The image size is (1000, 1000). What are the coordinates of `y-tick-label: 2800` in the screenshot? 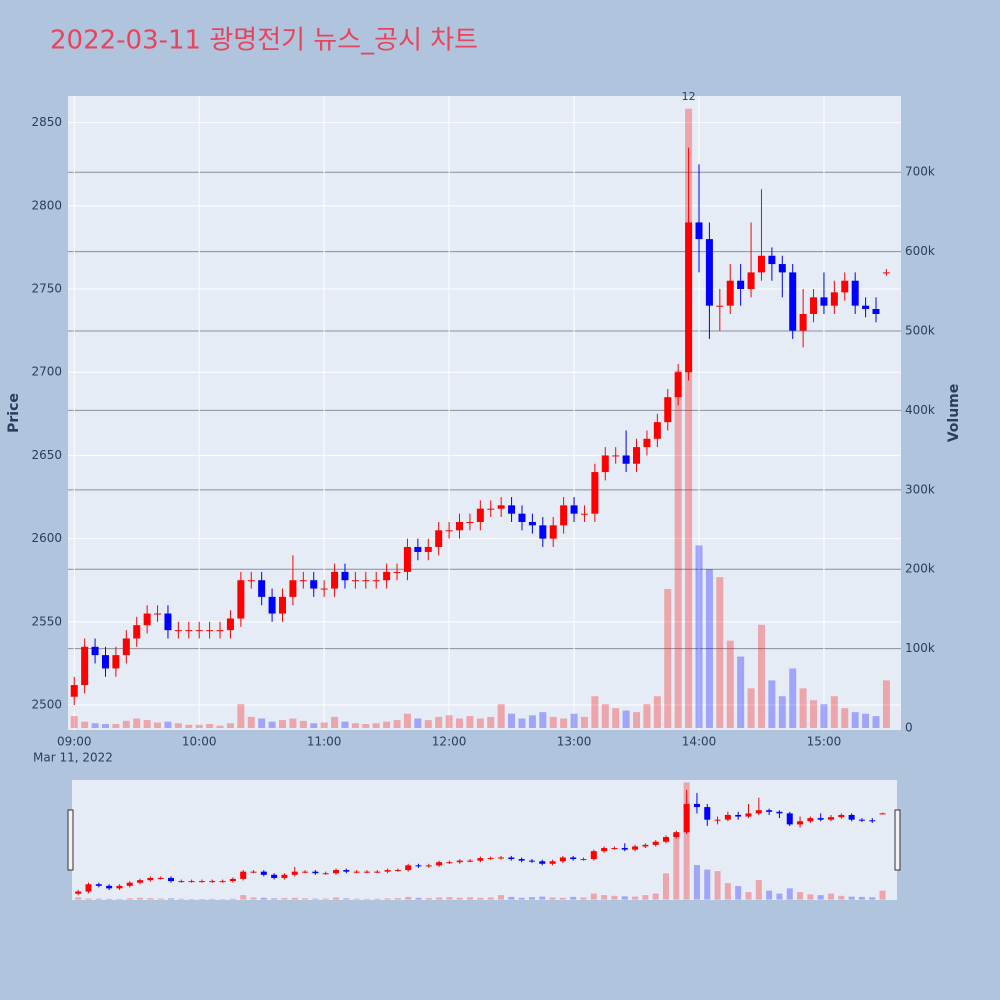 It's located at (46, 205).